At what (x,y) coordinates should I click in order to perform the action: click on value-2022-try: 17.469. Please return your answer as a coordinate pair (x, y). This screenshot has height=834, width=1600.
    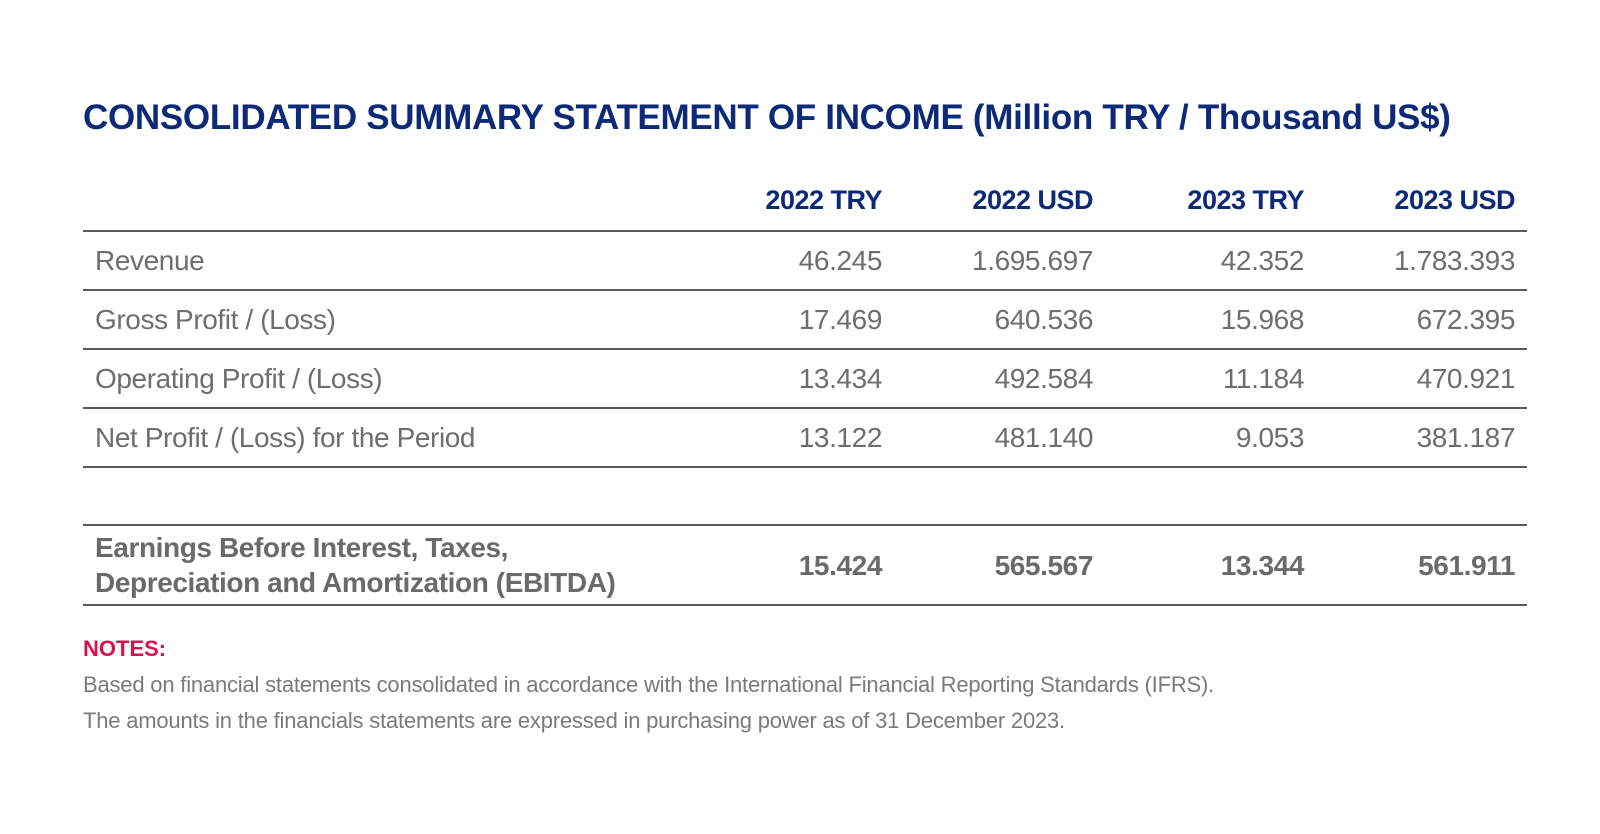
    Looking at the image, I should click on (788, 320).